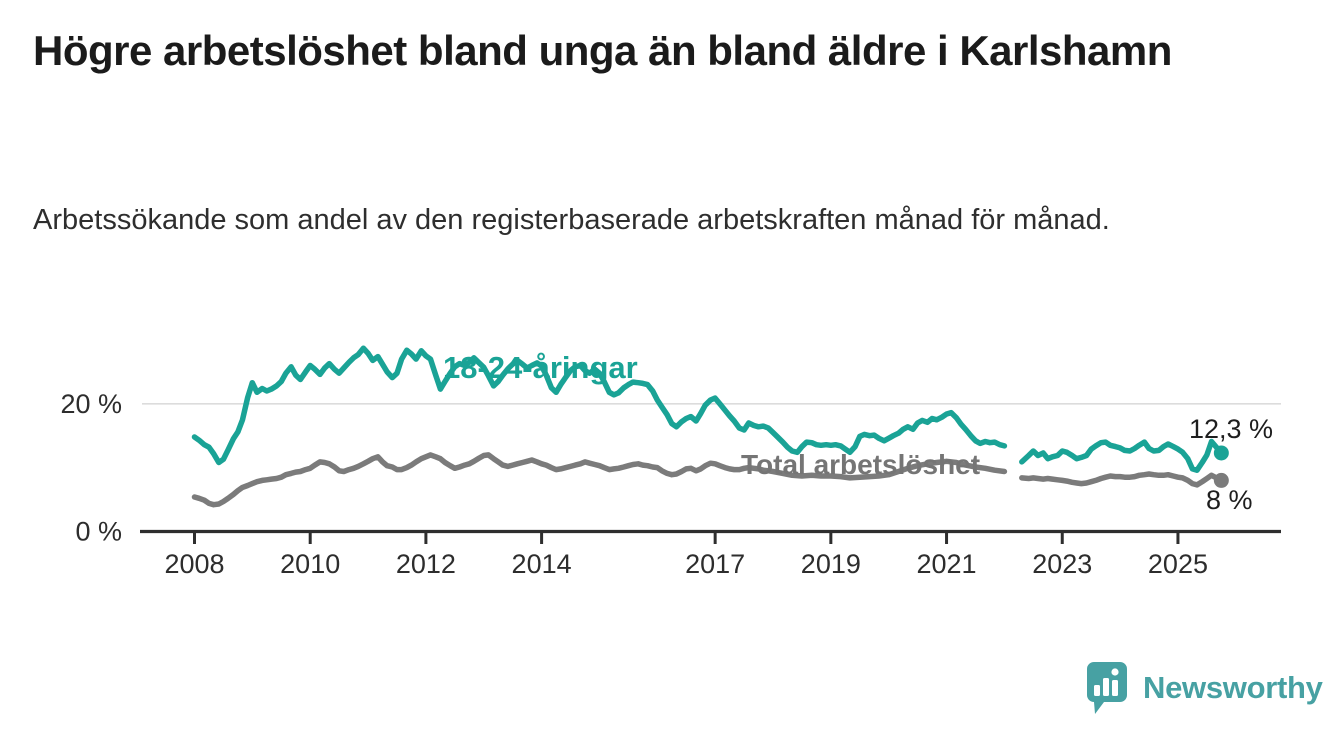  What do you see at coordinates (715, 564) in the screenshot?
I see `x-tick-label: 2017` at bounding box center [715, 564].